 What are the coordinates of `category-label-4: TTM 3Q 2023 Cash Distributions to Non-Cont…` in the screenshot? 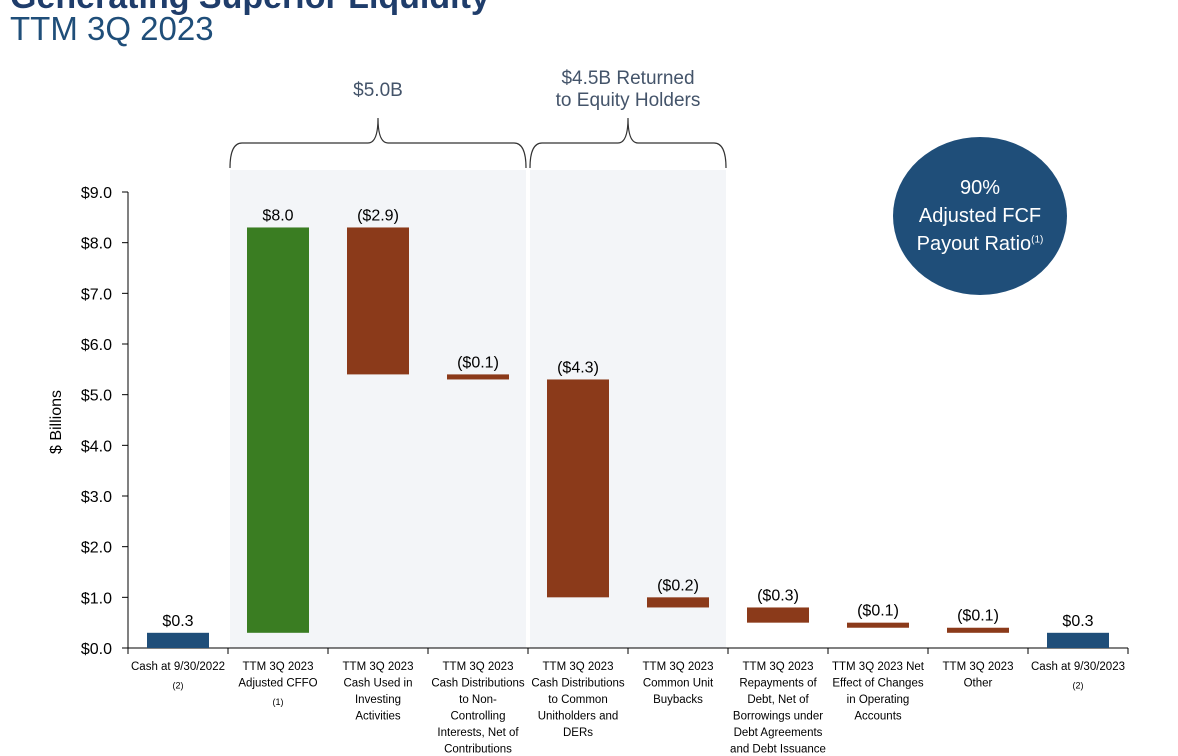 It's located at (478, 708).